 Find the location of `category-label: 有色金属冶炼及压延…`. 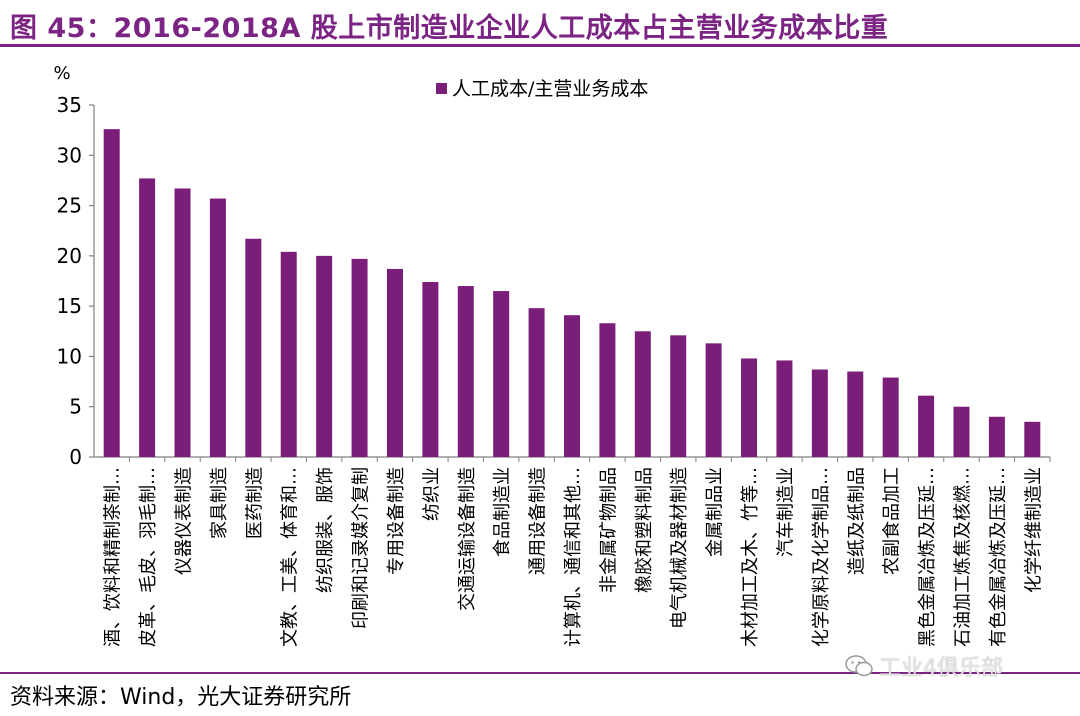

category-label: 有色金属冶炼及压延… is located at coordinates (998, 557).